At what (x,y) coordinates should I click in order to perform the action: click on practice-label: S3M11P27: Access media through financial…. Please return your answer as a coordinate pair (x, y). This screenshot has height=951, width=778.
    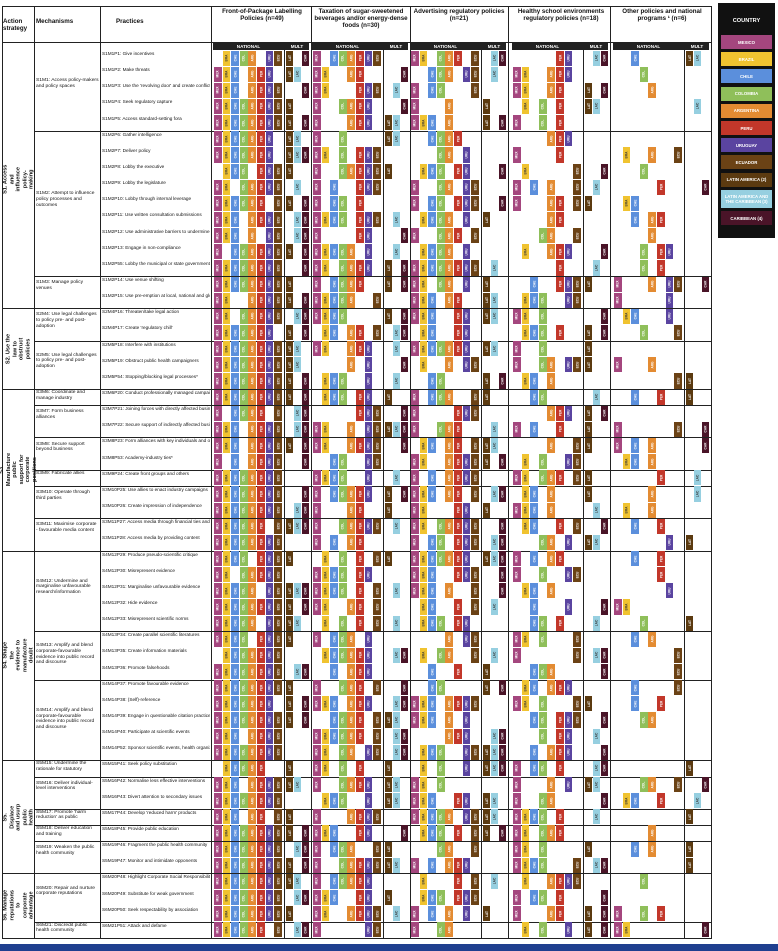
    Looking at the image, I should click on (156, 522).